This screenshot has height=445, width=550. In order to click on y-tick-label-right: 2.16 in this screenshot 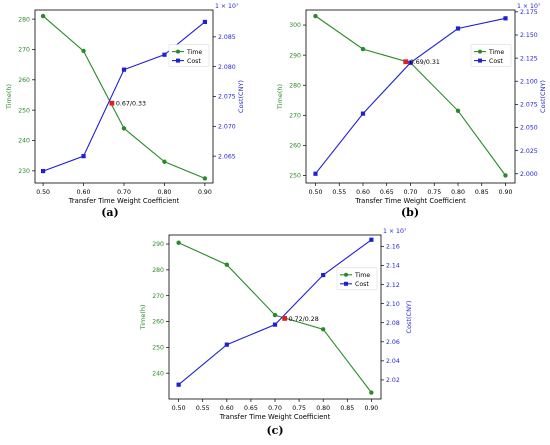, I will do `click(393, 247)`.